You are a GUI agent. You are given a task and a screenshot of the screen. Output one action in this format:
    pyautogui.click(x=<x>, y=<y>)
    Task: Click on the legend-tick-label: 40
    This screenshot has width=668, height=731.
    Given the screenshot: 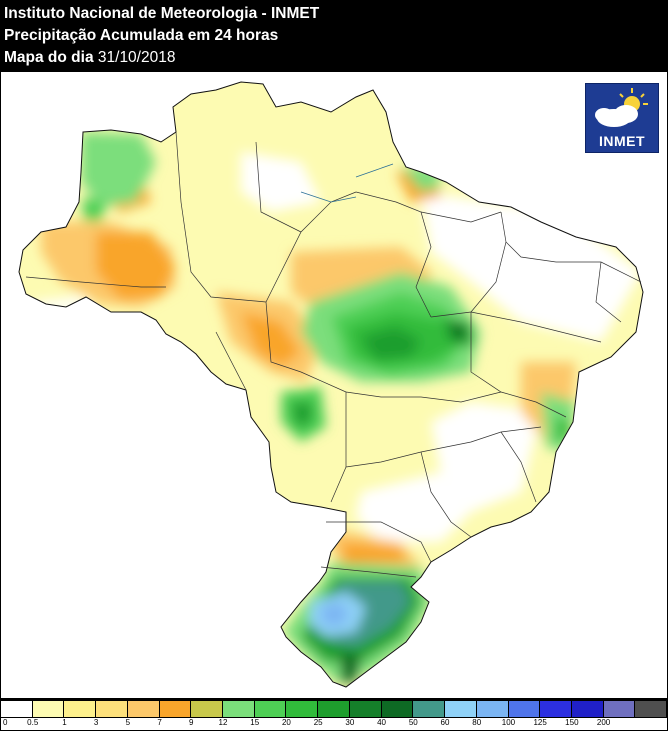 What is the action you would take?
    pyautogui.click(x=382, y=722)
    